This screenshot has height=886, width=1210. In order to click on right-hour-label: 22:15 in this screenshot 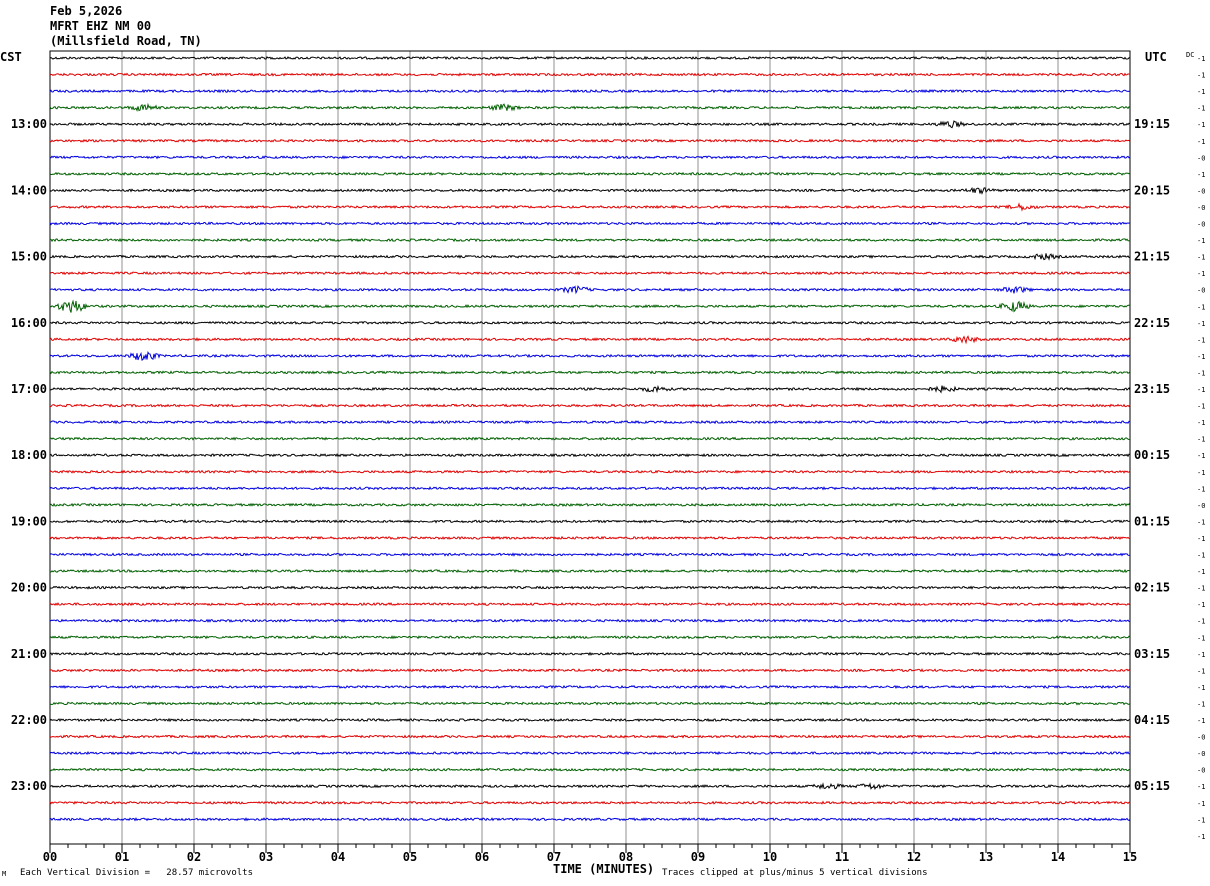, I will do `click(1152, 323)`.